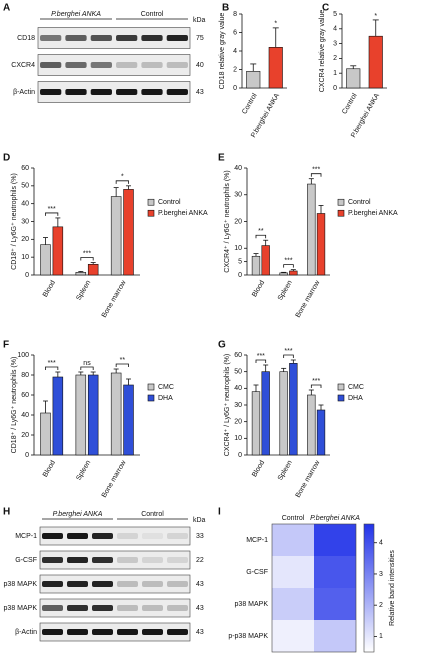 This screenshot has width=427, height=660. Describe the element at coordinates (25, 395) in the screenshot. I see `y-tick-label: 60` at that location.